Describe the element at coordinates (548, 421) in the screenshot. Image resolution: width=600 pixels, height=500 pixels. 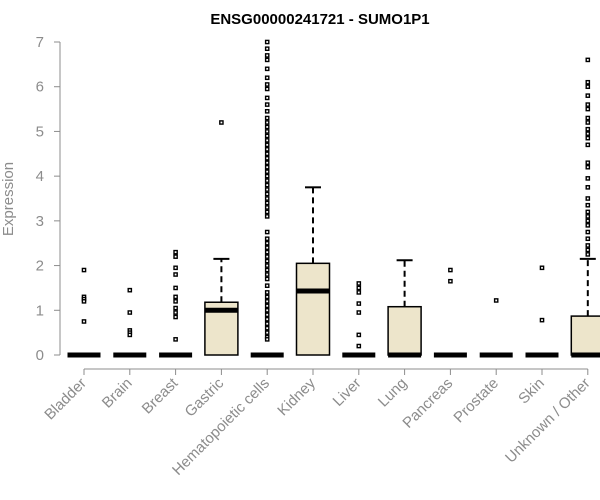
I see `x-tick-label: Unknown / Other` at that location.